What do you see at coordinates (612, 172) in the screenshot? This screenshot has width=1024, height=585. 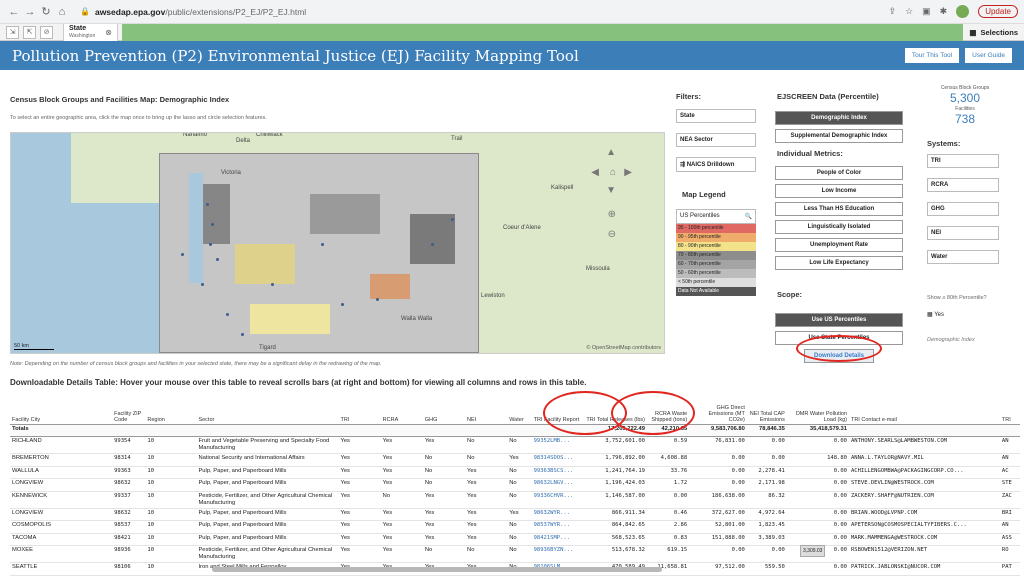 I see `map-home-icon: ⌂` at bounding box center [612, 172].